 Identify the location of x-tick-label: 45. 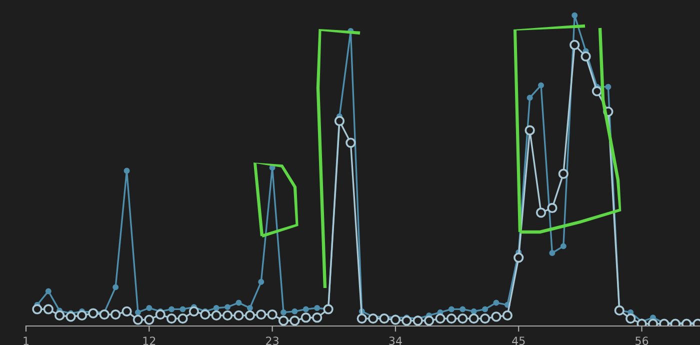
(518, 340).